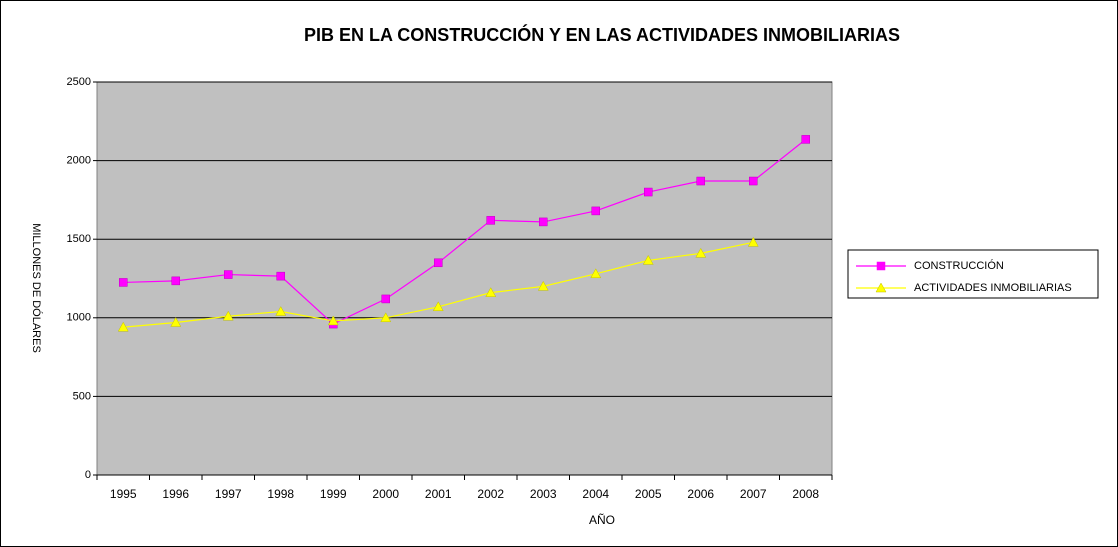 The width and height of the screenshot is (1118, 547). What do you see at coordinates (753, 494) in the screenshot?
I see `x-tick-label: 2007` at bounding box center [753, 494].